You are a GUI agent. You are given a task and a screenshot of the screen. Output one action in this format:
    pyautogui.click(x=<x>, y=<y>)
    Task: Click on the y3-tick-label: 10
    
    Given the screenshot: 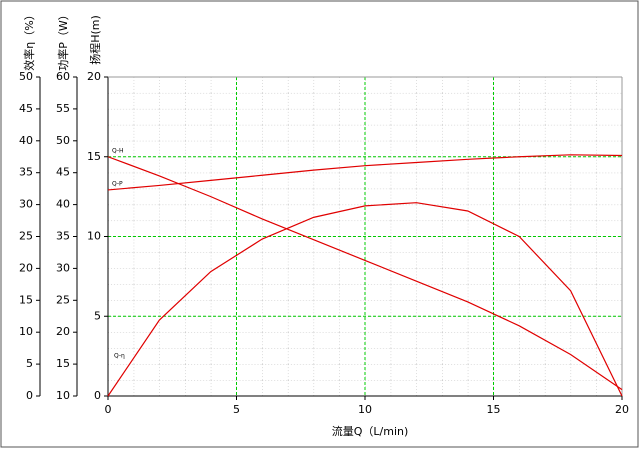 What is the action you would take?
    pyautogui.click(x=26, y=331)
    